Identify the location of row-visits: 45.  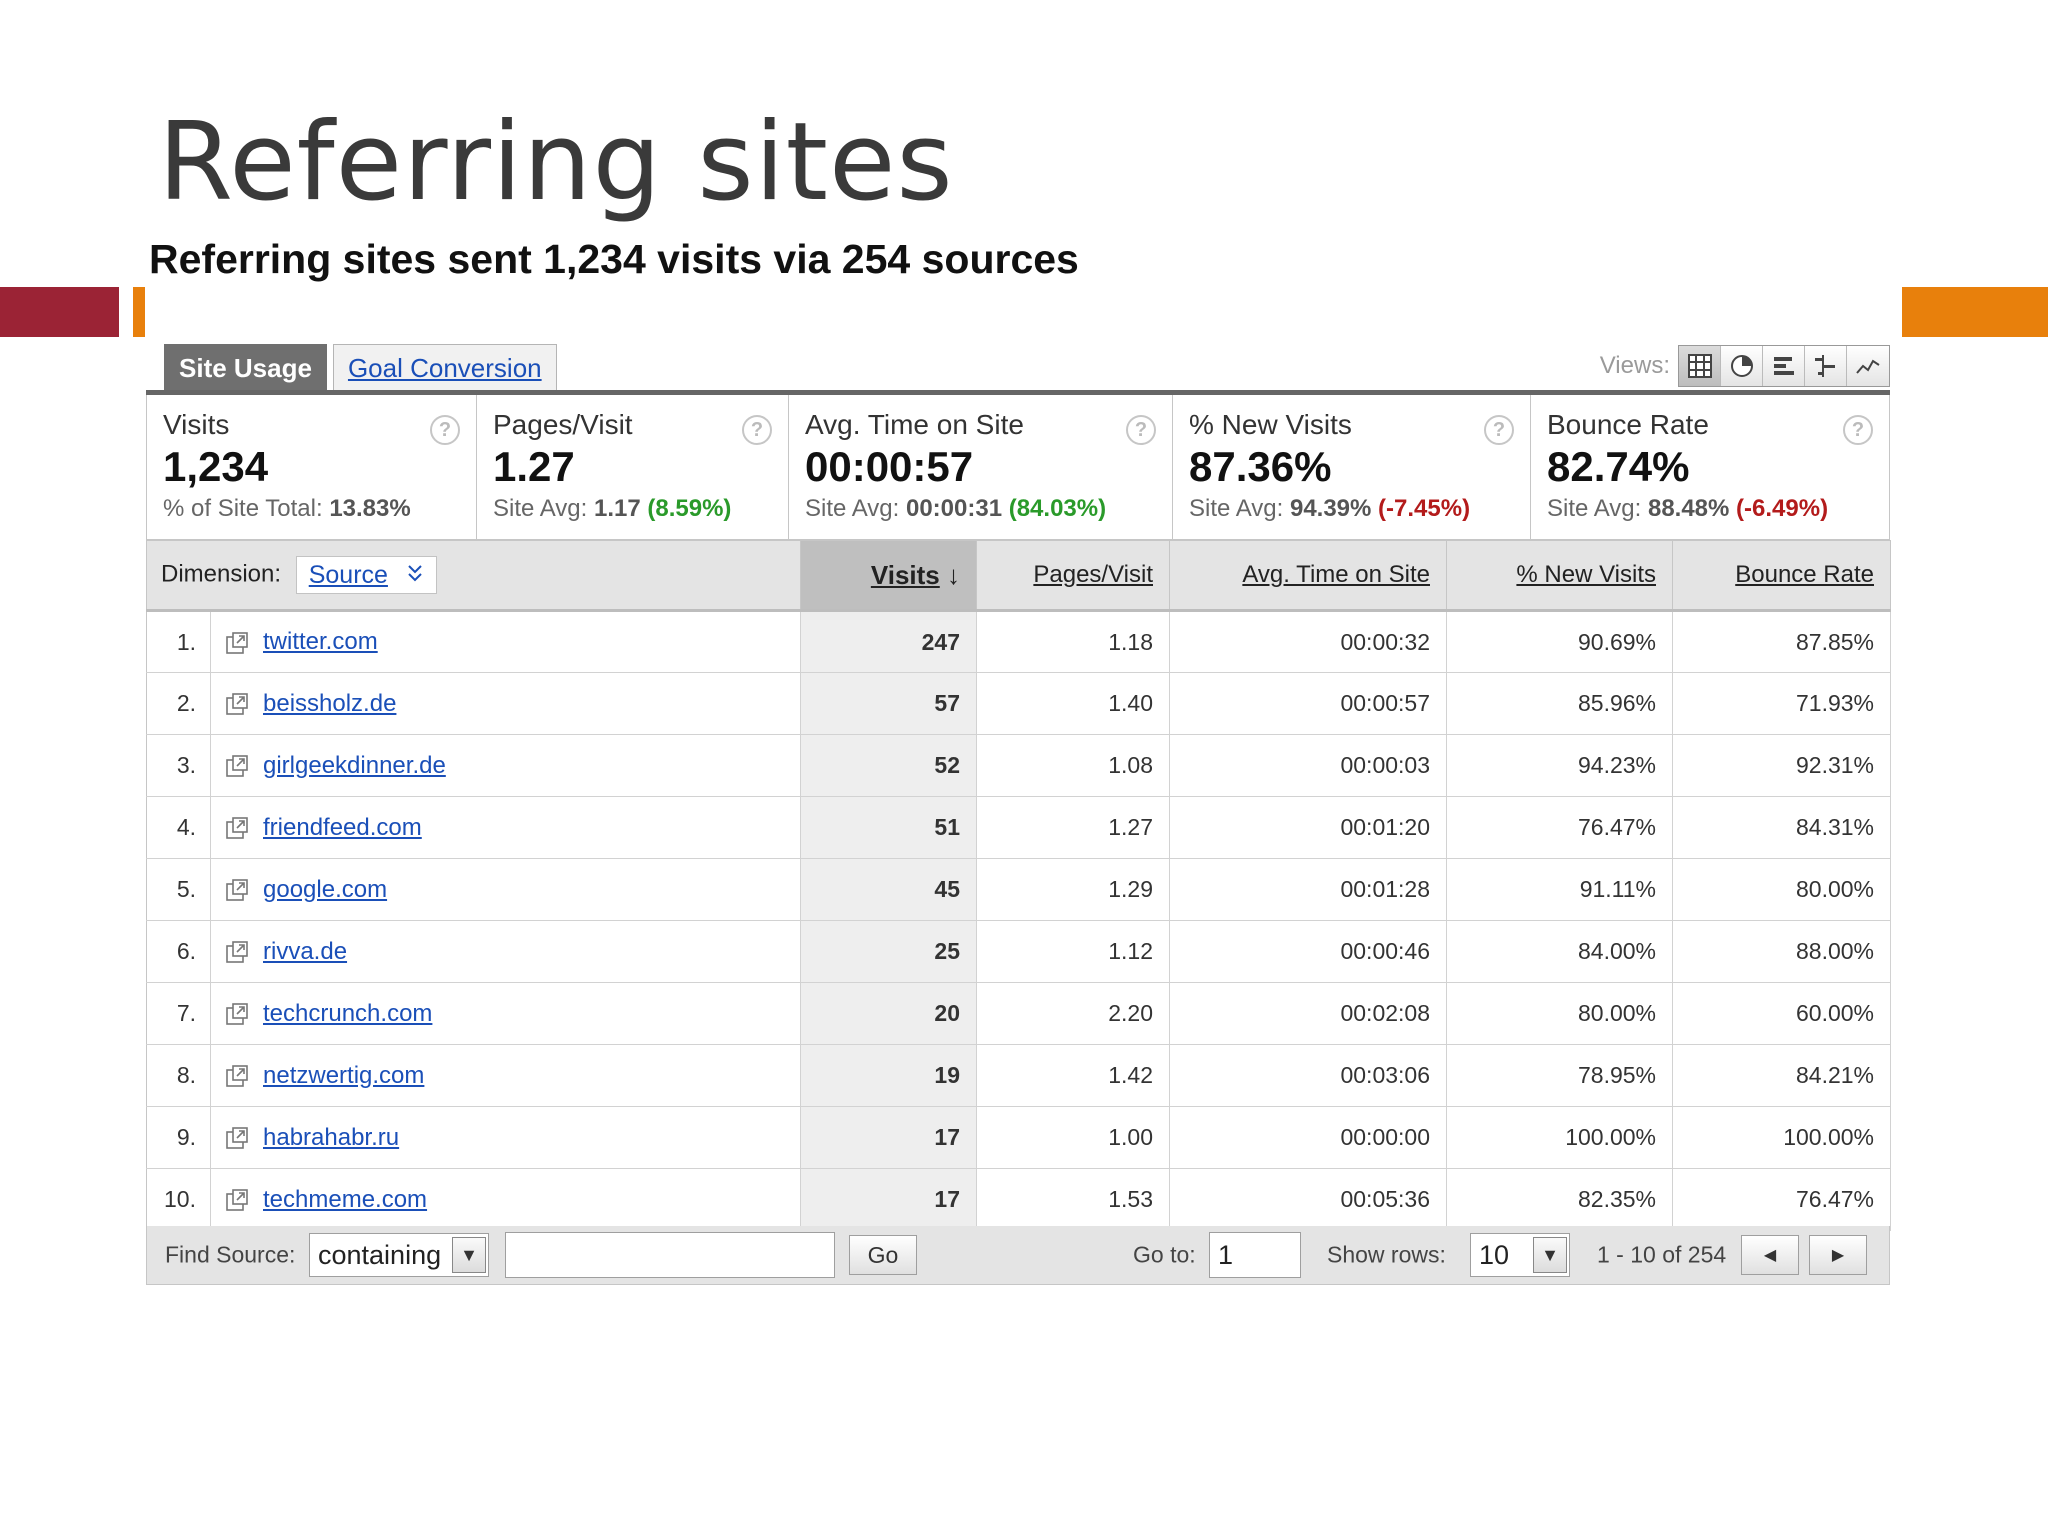
(888, 889).